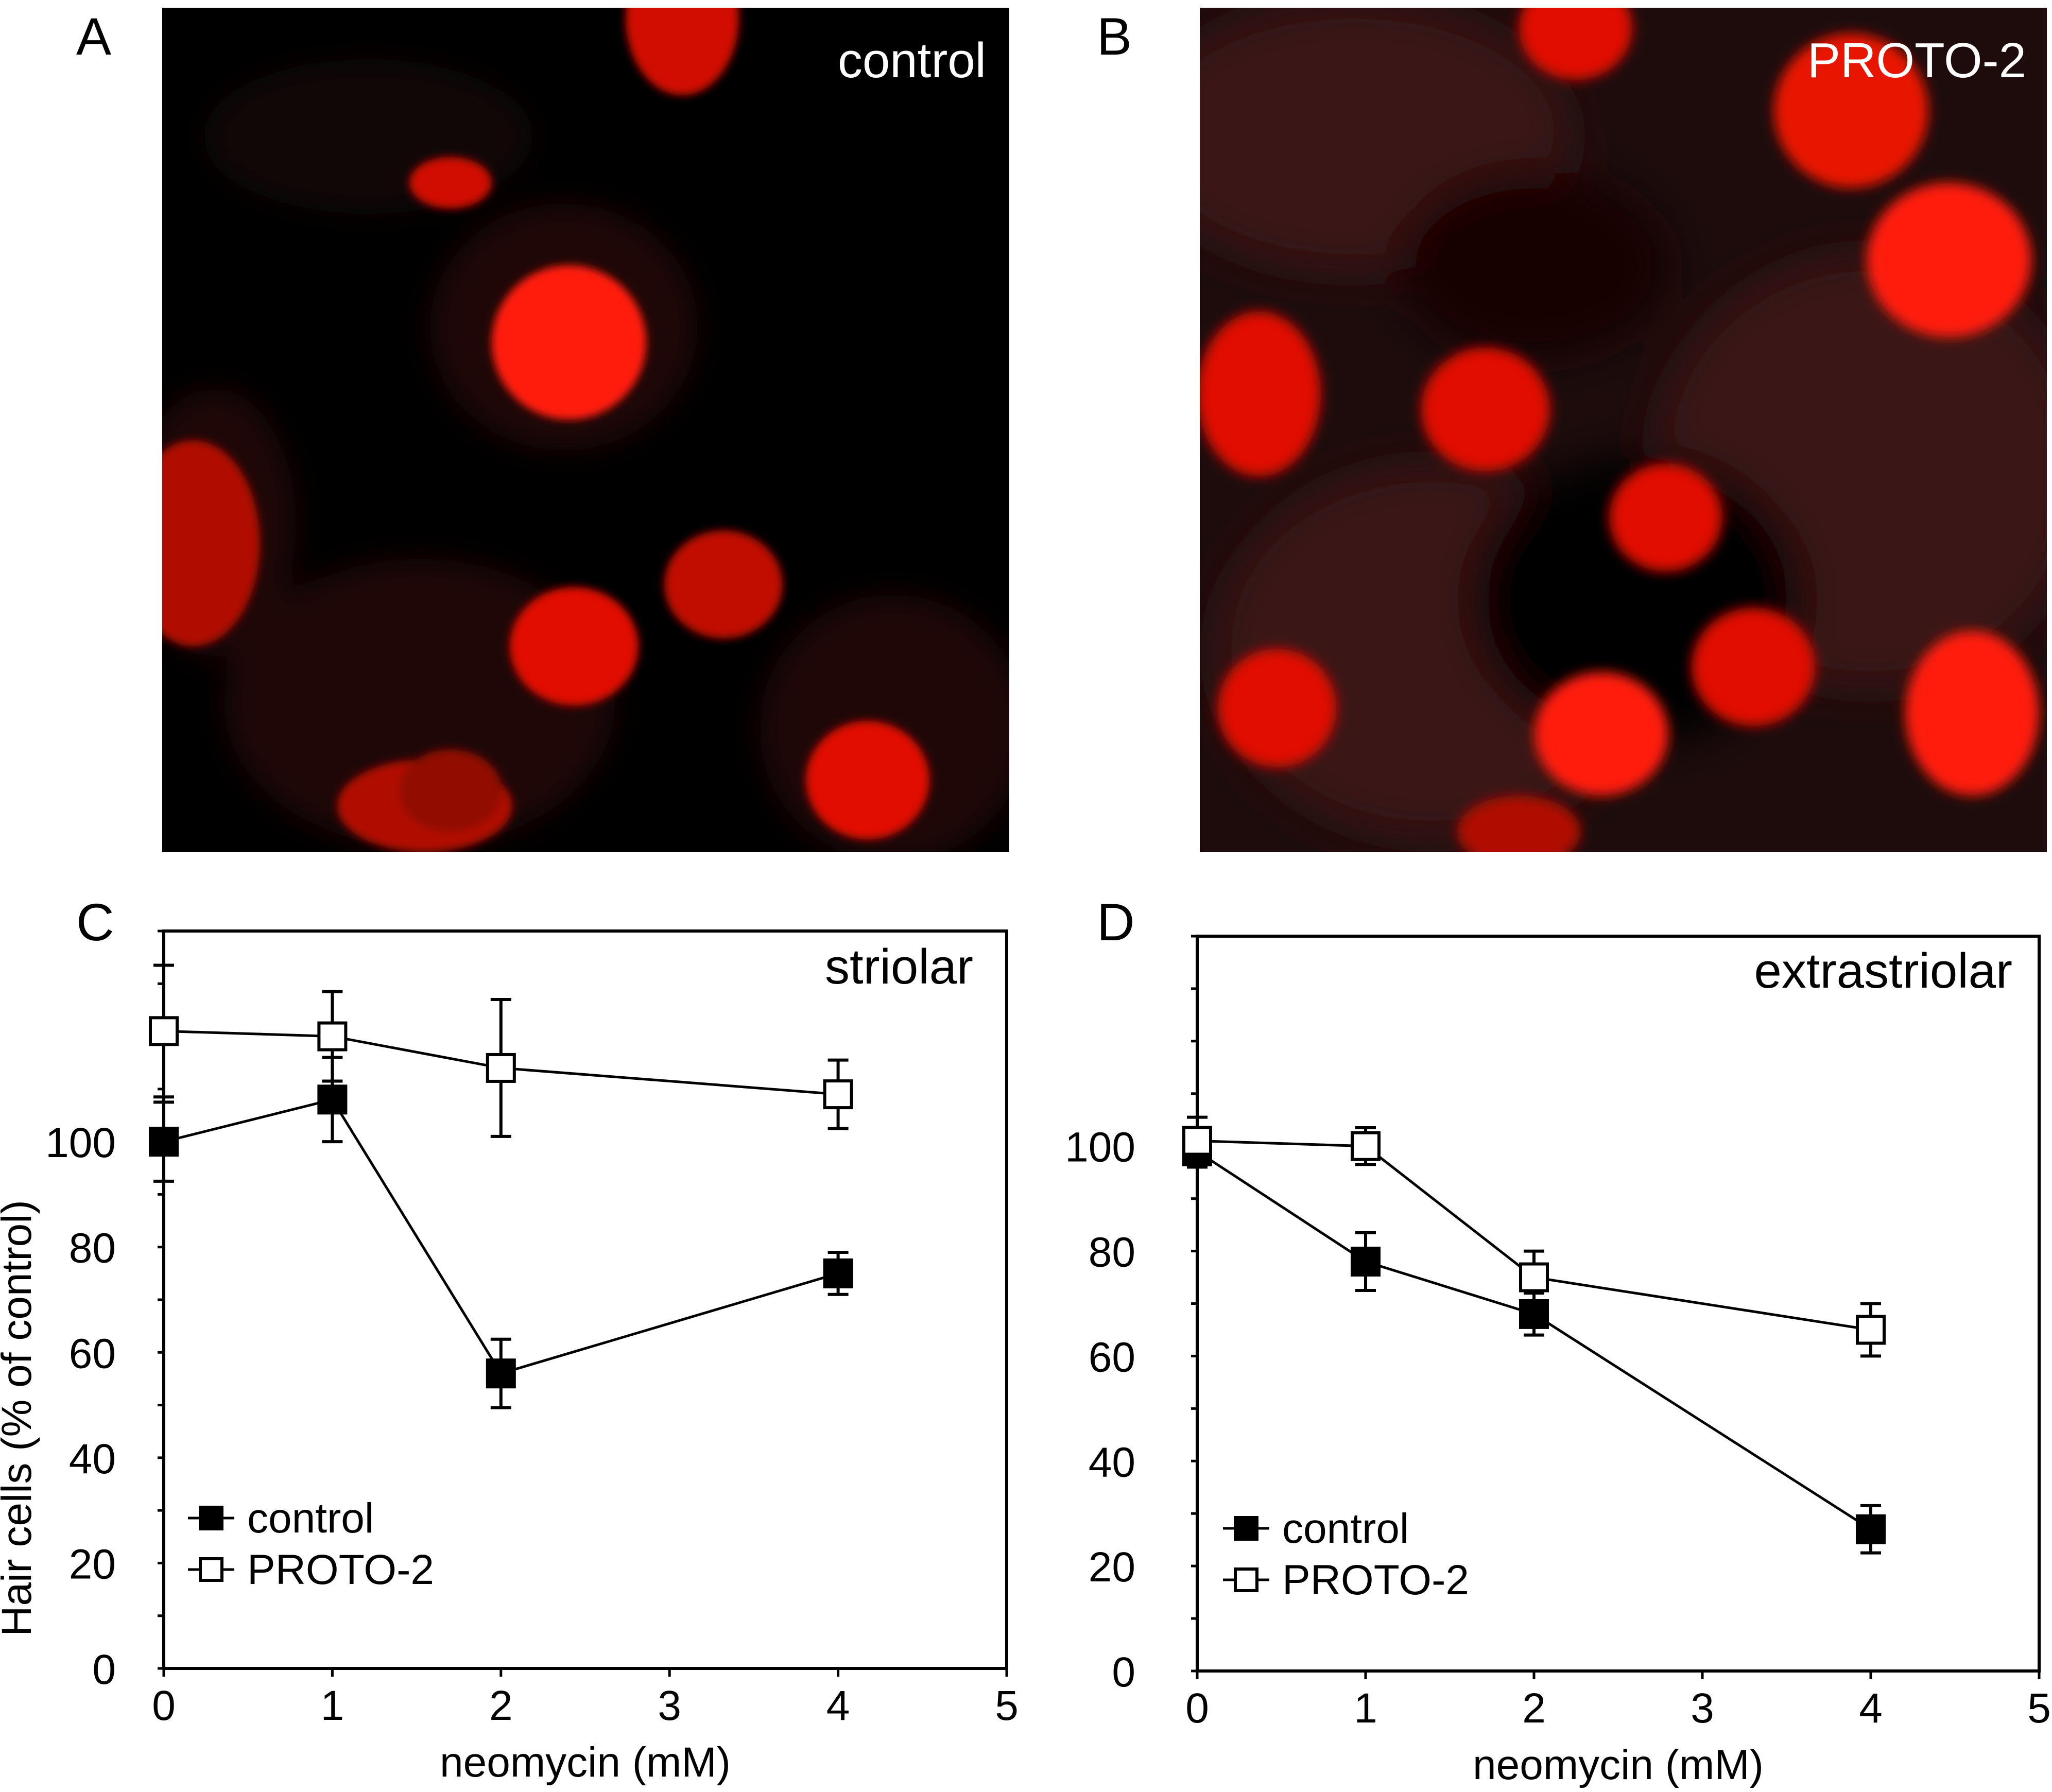 This screenshot has width=2052, height=1792. What do you see at coordinates (1883, 971) in the screenshot?
I see `chart-title: extrastriolar` at bounding box center [1883, 971].